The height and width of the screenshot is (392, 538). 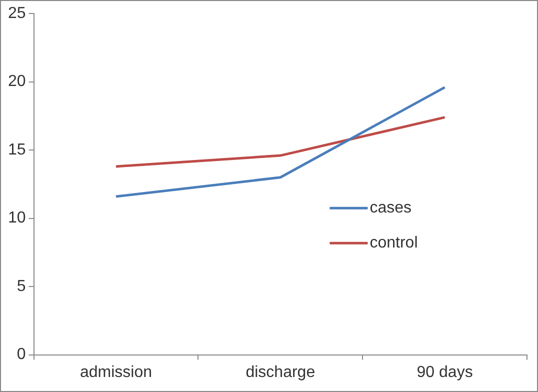 What do you see at coordinates (21, 355) in the screenshot?
I see `y-tick-label: 0` at bounding box center [21, 355].